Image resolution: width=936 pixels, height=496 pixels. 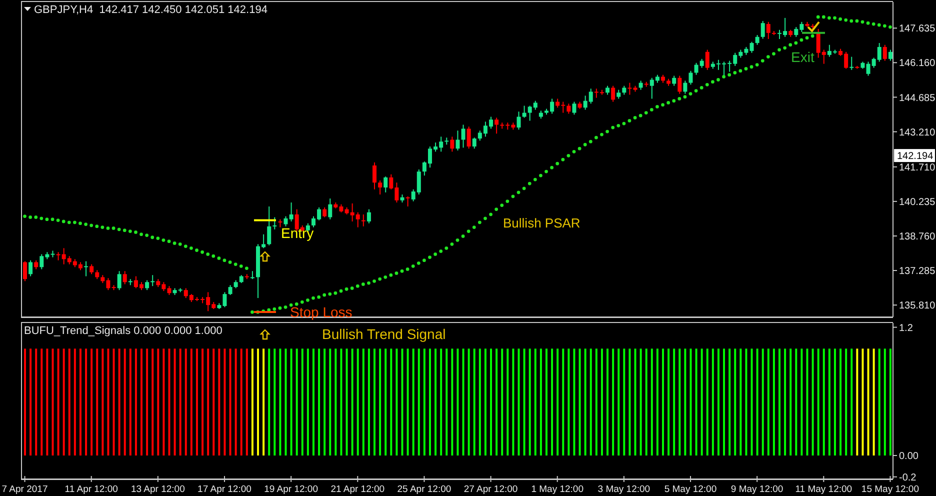 What do you see at coordinates (890, 489) in the screenshot?
I see `x-tick-label: 15 May 12:00` at bounding box center [890, 489].